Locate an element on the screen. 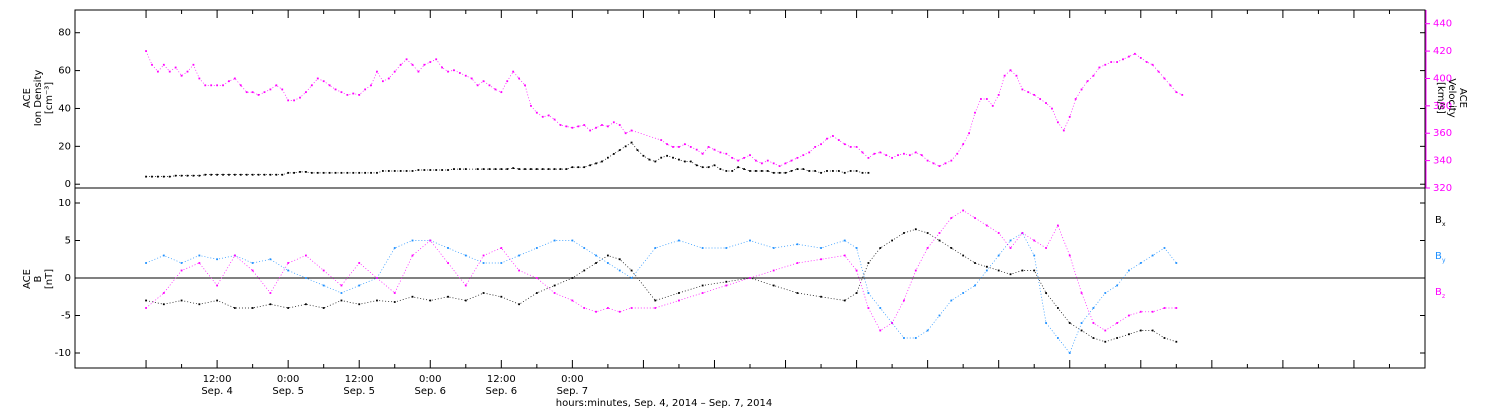 This screenshot has height=410, width=1500. top-right-tick-label: 380 is located at coordinates (1442, 106).